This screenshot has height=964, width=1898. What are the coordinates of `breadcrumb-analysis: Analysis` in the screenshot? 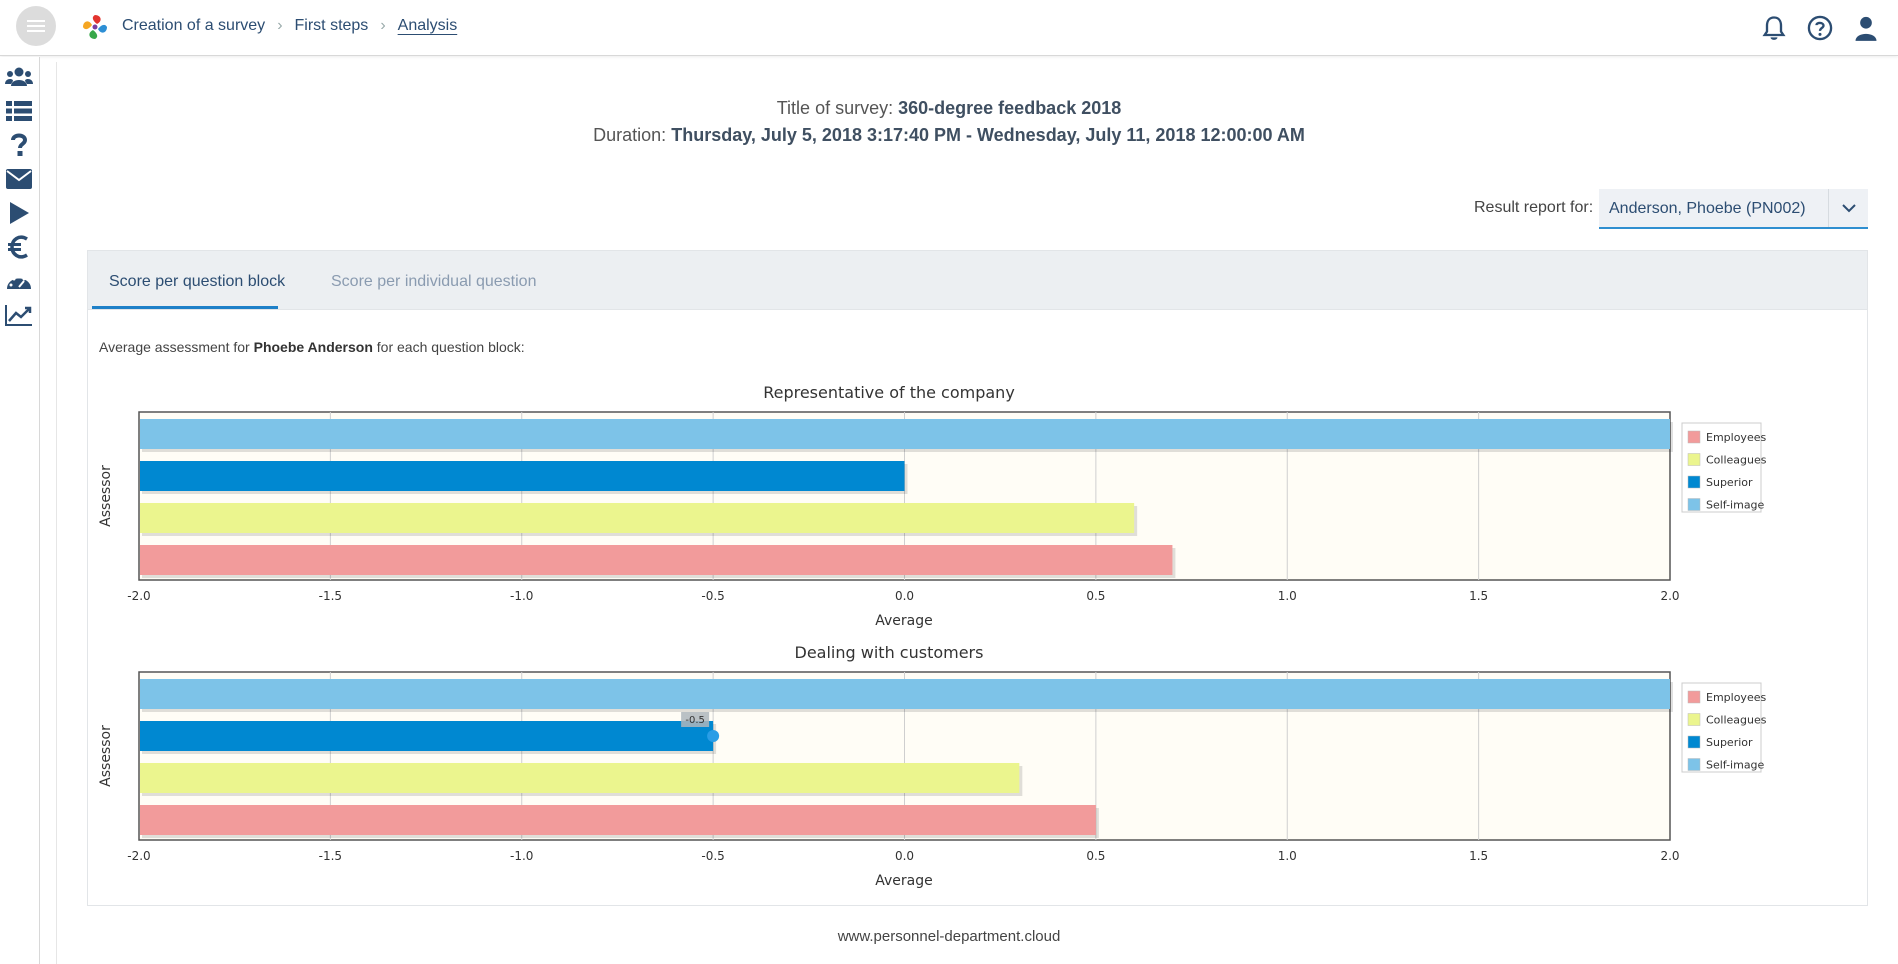 It's located at (427, 25).